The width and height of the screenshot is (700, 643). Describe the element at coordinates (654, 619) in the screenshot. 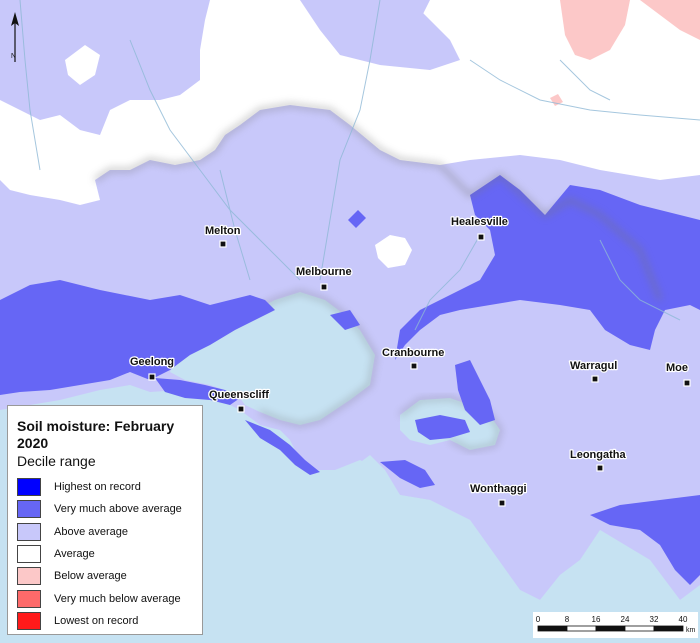

I see `scale-tick-label: 32` at that location.